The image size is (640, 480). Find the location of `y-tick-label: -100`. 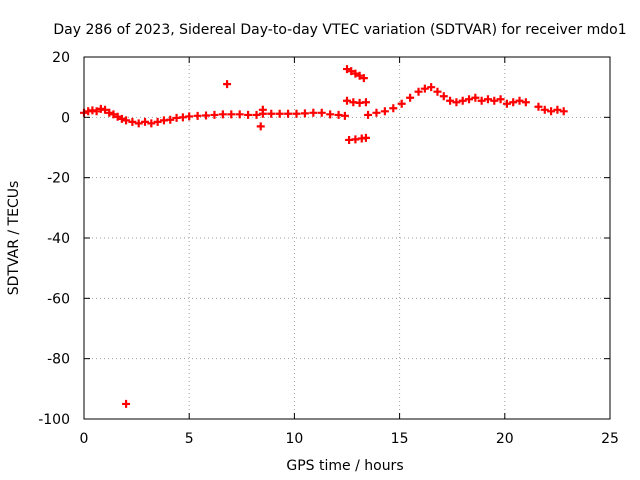

y-tick-label: -100 is located at coordinates (54, 420).